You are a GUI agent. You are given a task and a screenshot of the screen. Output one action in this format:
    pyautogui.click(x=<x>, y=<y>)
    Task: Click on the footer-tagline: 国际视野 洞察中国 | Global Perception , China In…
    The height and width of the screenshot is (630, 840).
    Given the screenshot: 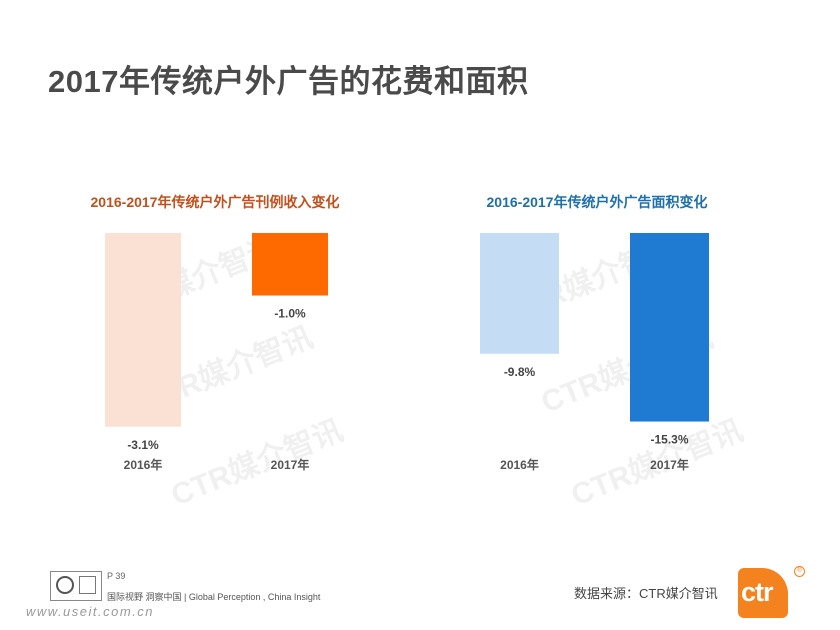 What is the action you would take?
    pyautogui.click(x=214, y=597)
    